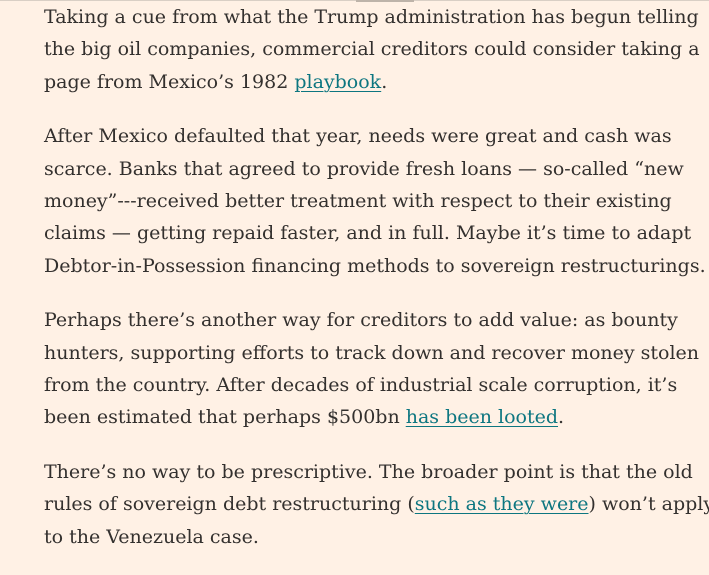  Describe the element at coordinates (354, 0) in the screenshot. I see `top-divider` at that location.